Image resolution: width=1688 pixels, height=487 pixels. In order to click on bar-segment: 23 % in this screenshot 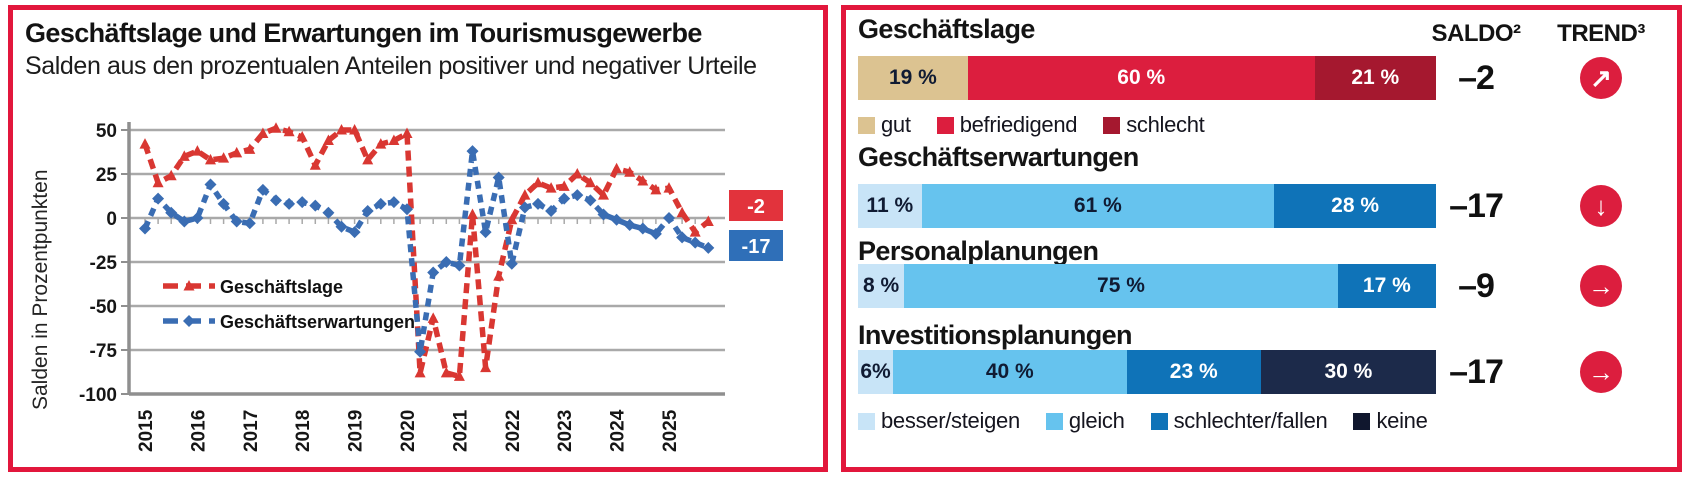, I will do `click(1193, 372)`.